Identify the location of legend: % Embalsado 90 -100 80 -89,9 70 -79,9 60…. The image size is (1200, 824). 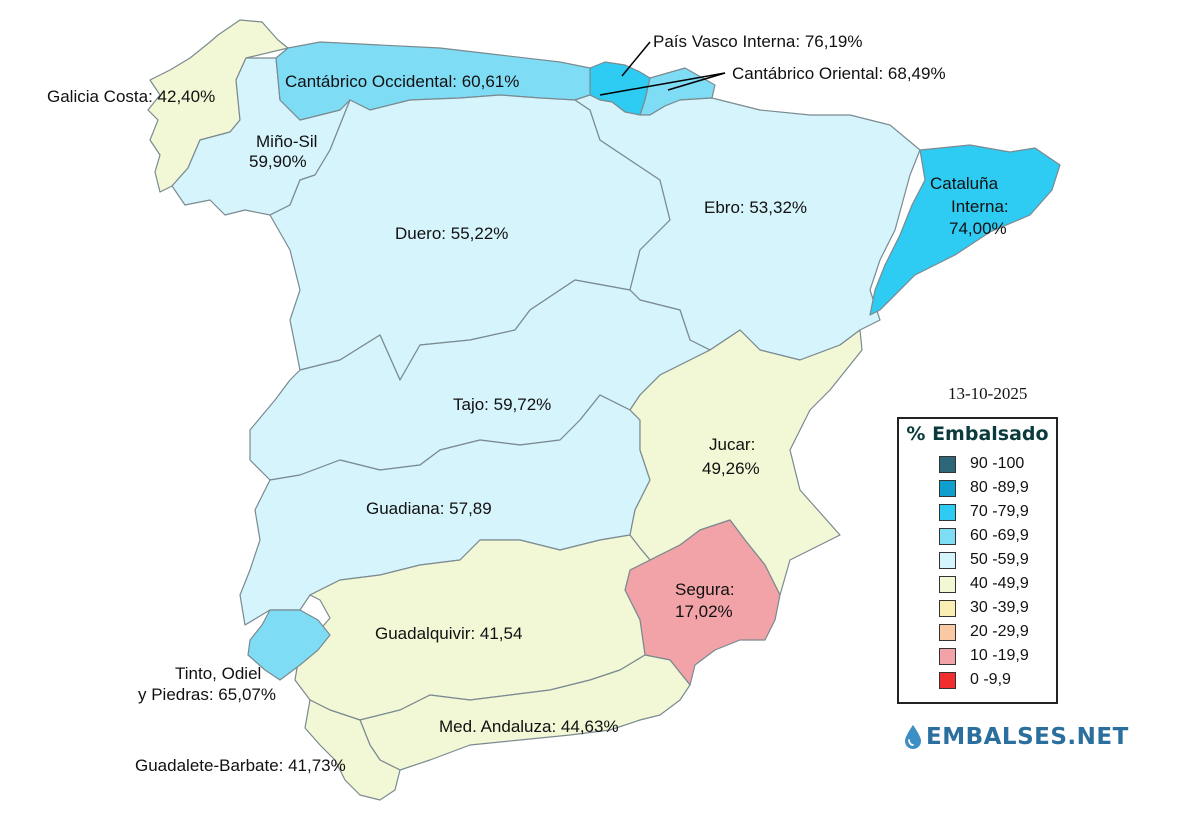
(977, 560).